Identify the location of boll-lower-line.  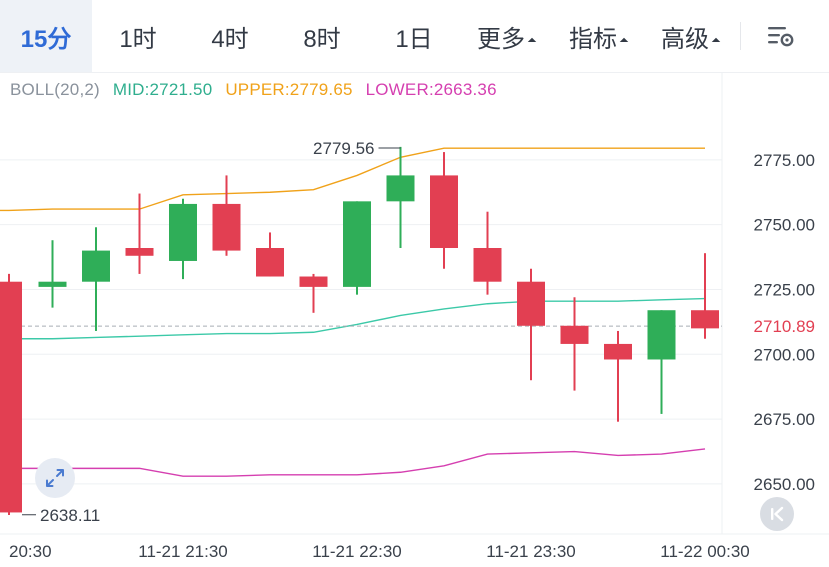
(353, 462).